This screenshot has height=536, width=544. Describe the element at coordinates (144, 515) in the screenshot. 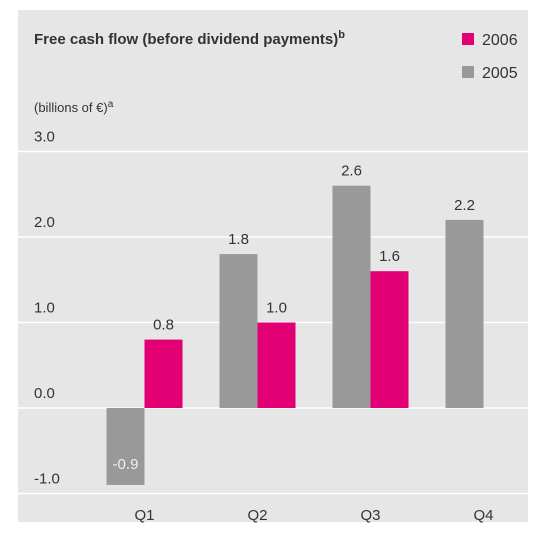

I see `x-tick-label: Q1` at that location.